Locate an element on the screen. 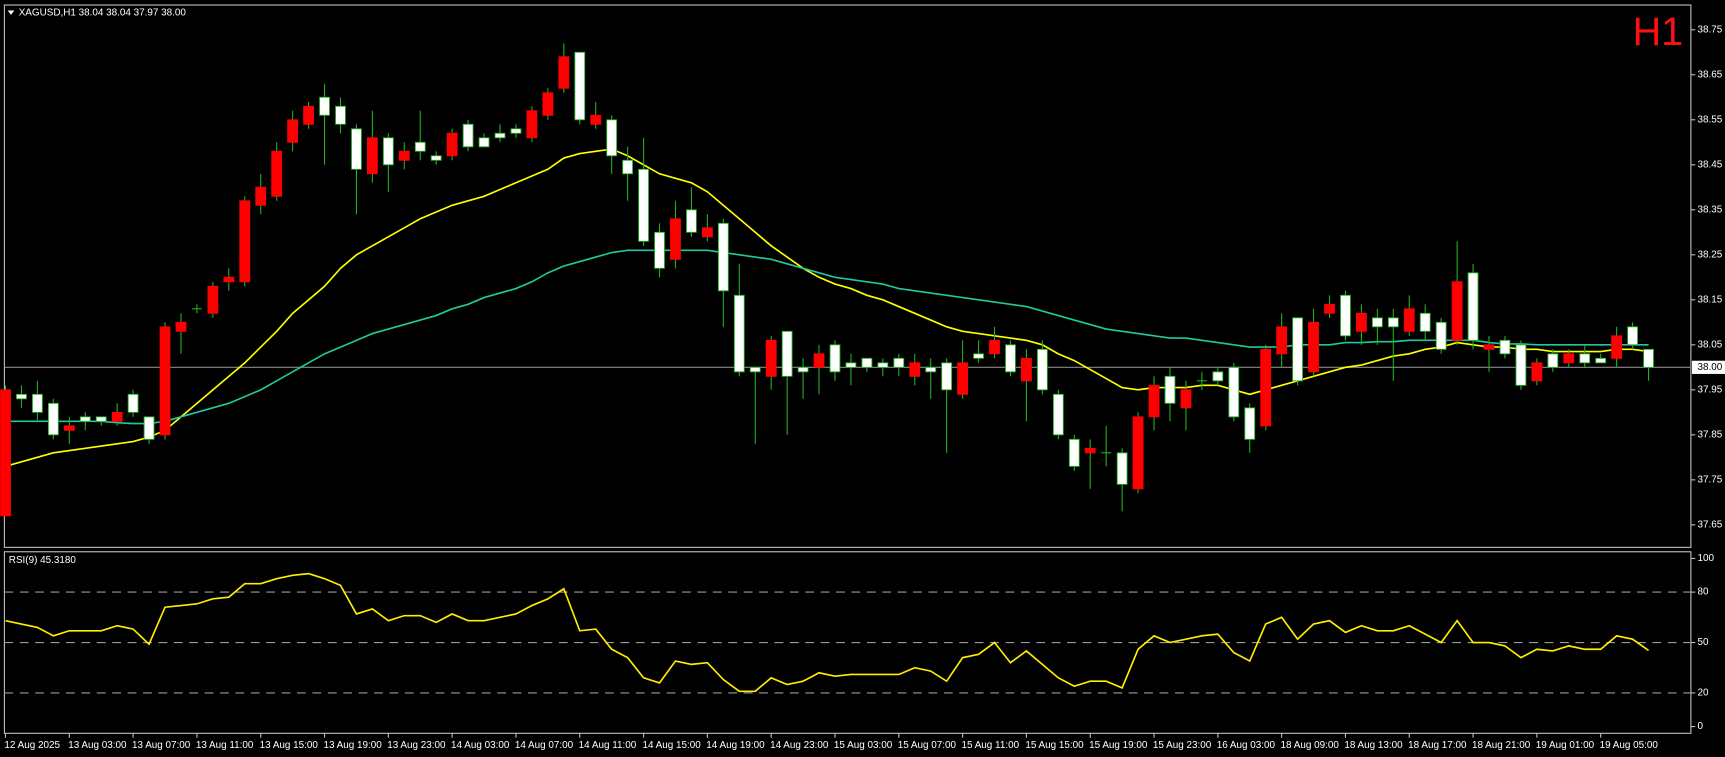 This screenshot has width=1725, height=757. x-tick-label: 15 Aug 19:00 is located at coordinates (1118, 745).